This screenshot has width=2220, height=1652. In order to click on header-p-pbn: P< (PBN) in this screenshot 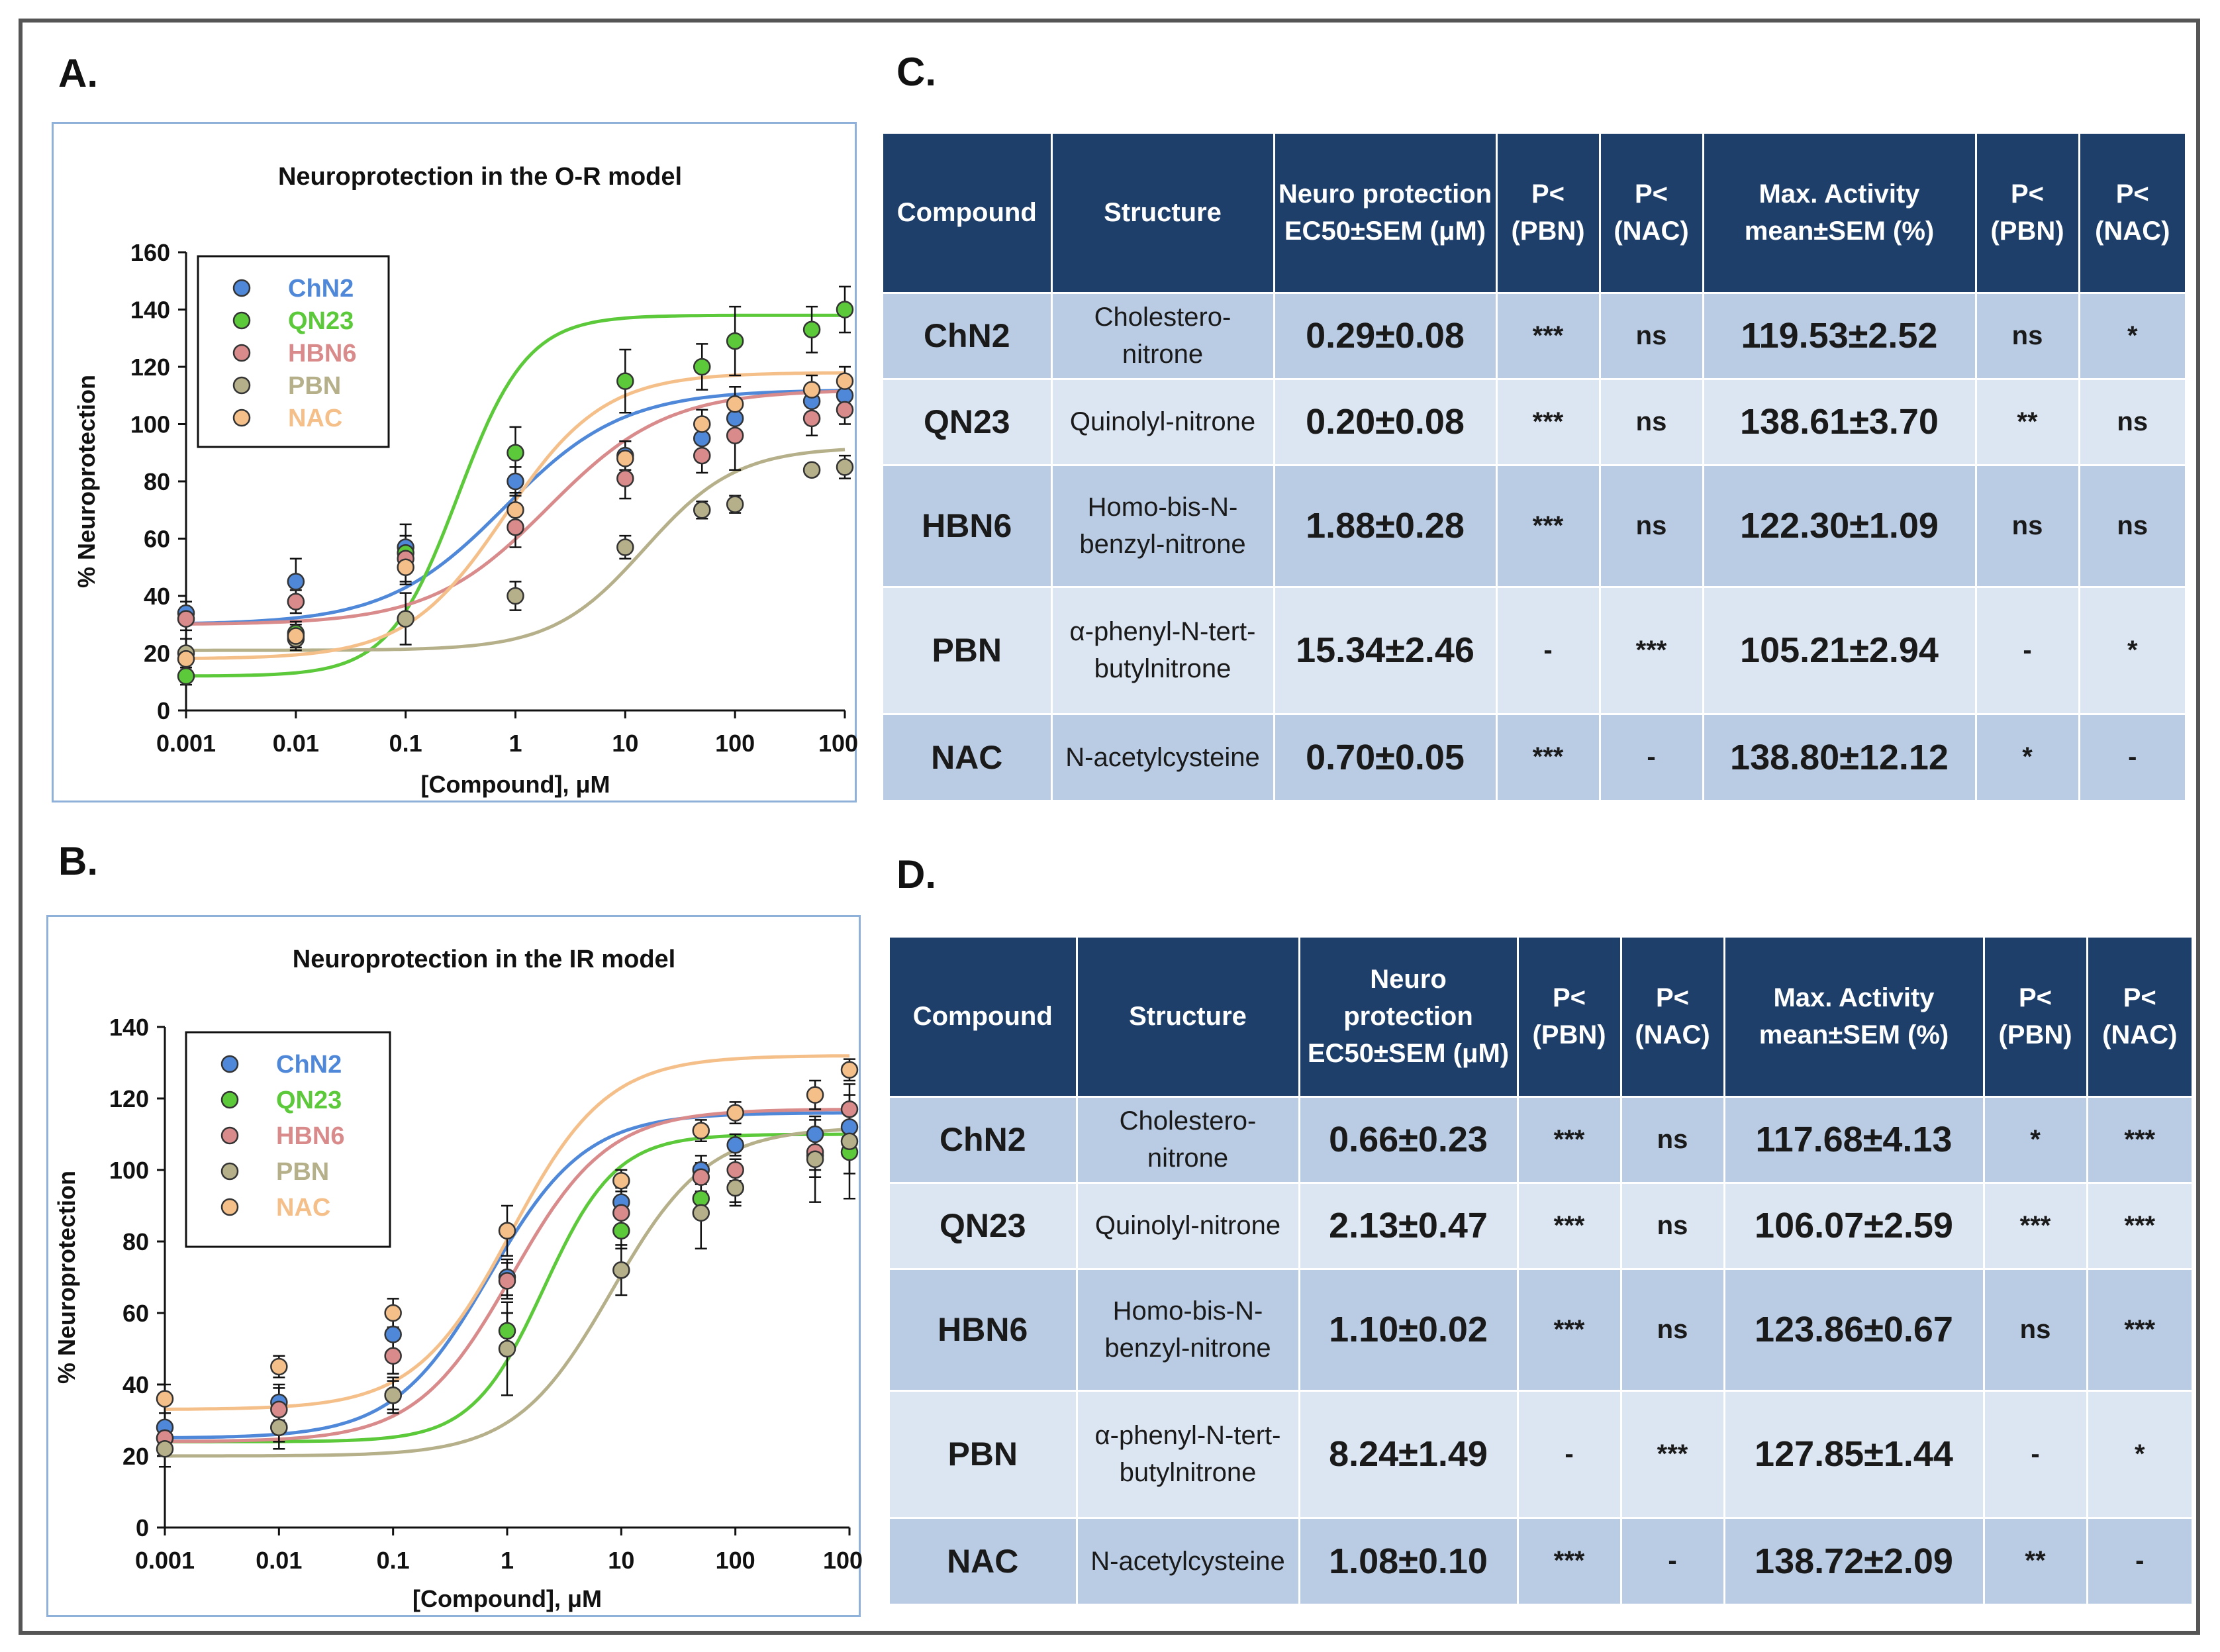, I will do `click(1570, 1017)`.